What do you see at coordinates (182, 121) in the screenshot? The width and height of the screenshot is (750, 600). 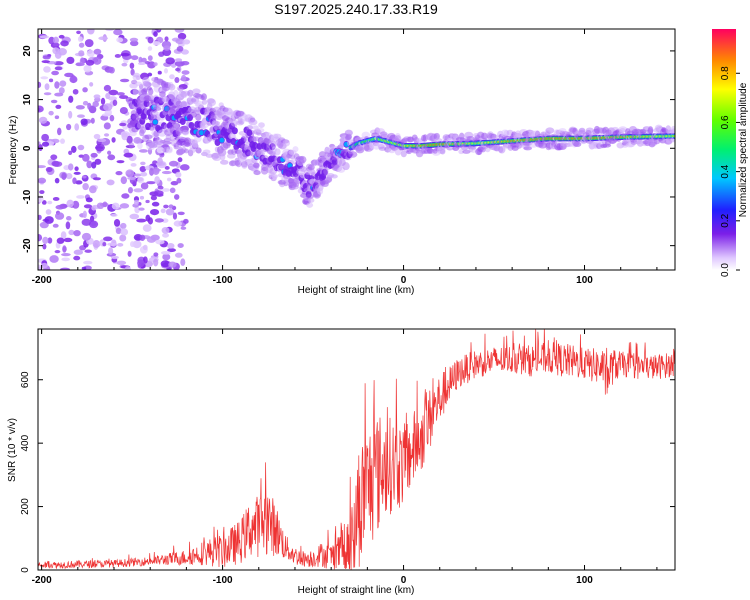 I see `spectrogram-band-mark` at bounding box center [182, 121].